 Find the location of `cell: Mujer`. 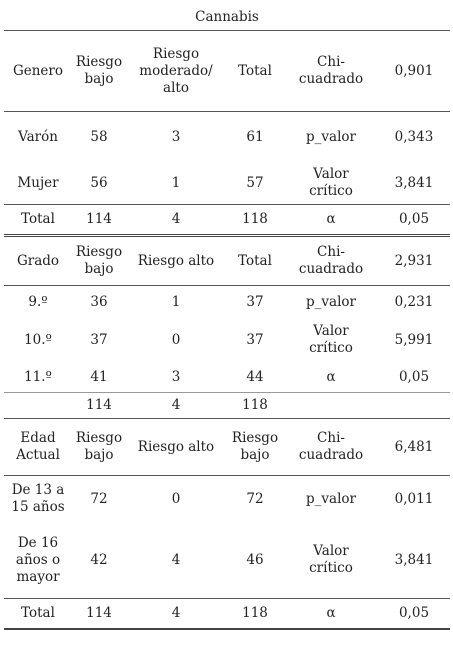

cell: Mujer is located at coordinates (38, 182).